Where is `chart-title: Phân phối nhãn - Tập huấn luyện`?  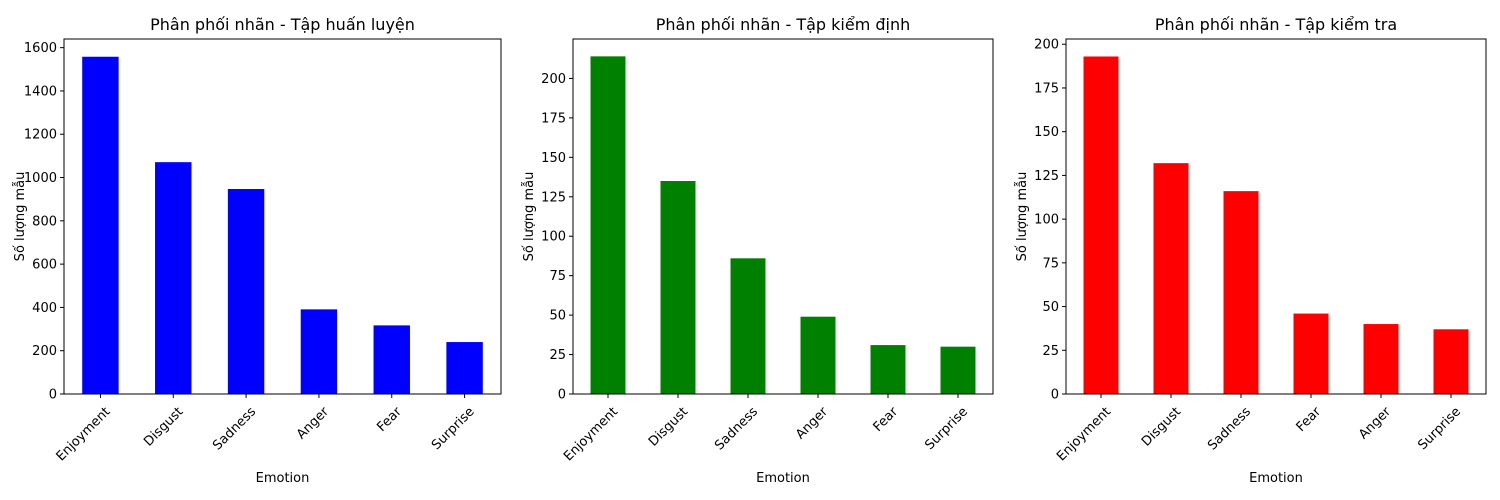
chart-title: Phân phối nhãn - Tập huấn luyện is located at coordinates (282, 24).